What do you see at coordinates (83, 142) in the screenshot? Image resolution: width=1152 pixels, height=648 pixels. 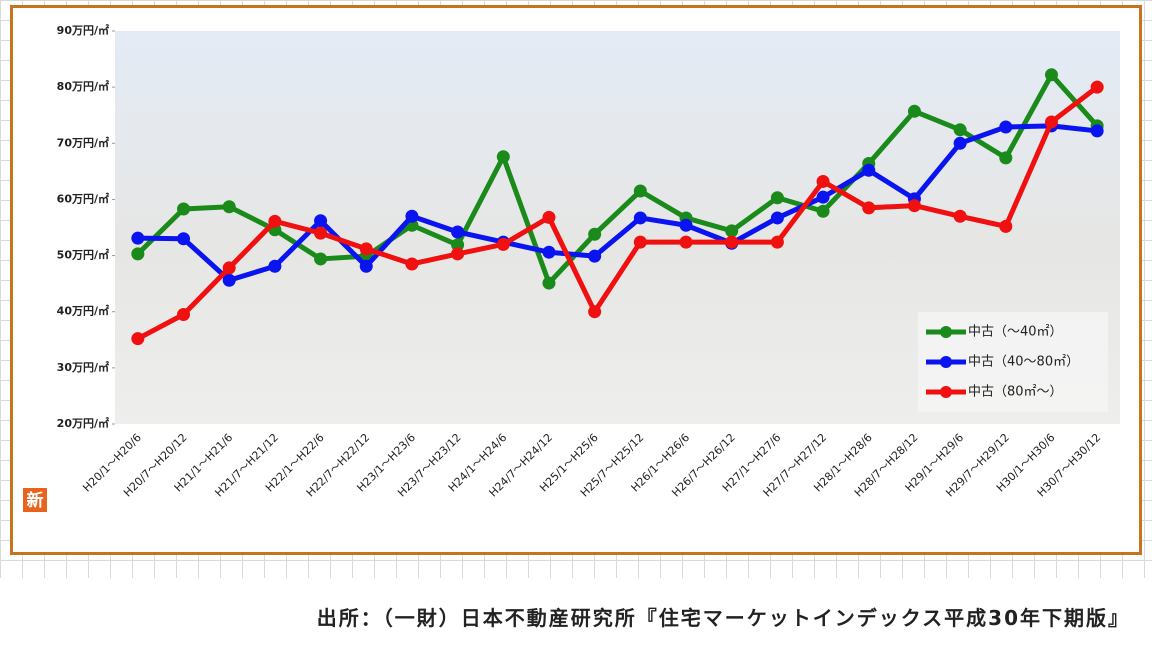 I see `y-tick-label: 70万円/㎡` at bounding box center [83, 142].